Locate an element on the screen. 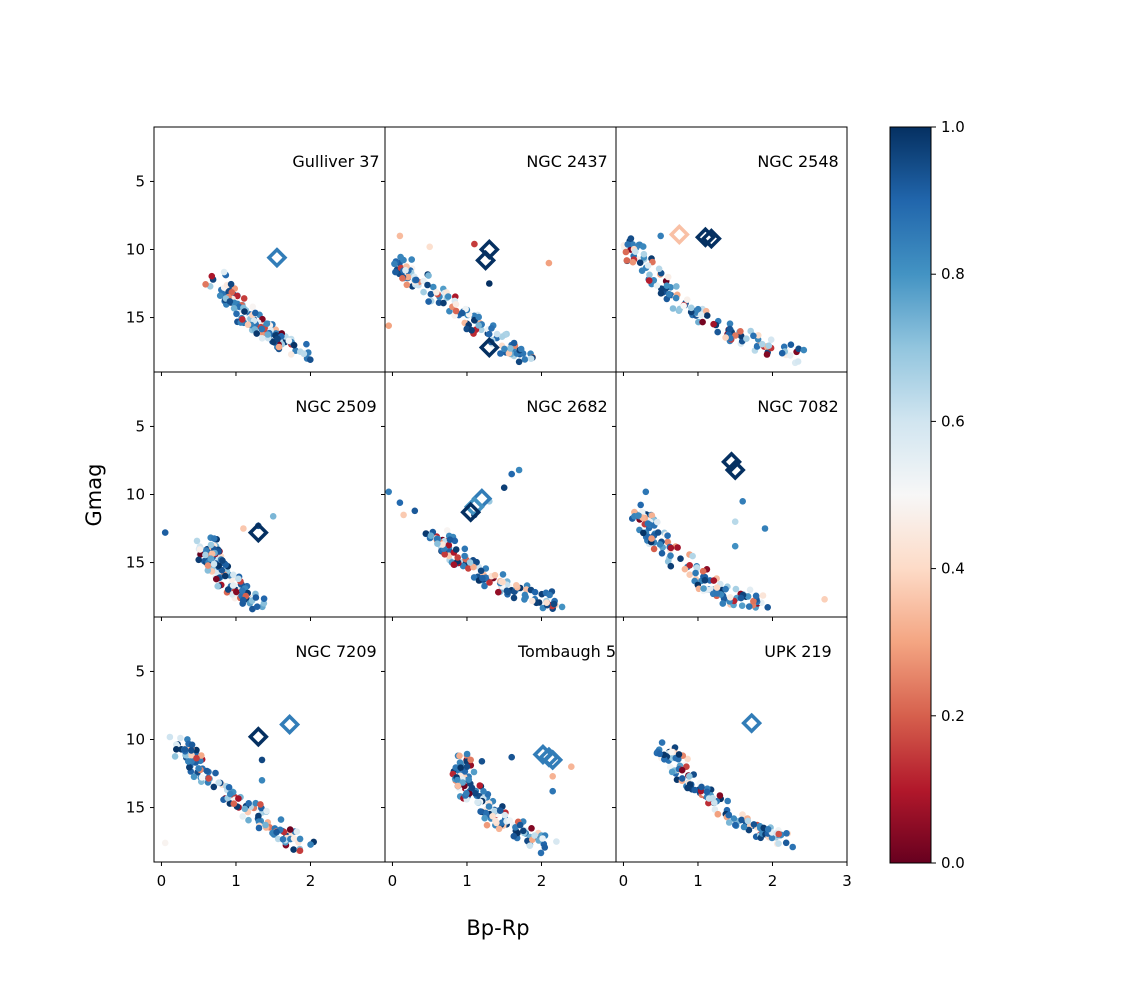 This screenshot has width=1144, height=981. panel-8: UPK 219 0 1 2 3 is located at coordinates (732, 753).